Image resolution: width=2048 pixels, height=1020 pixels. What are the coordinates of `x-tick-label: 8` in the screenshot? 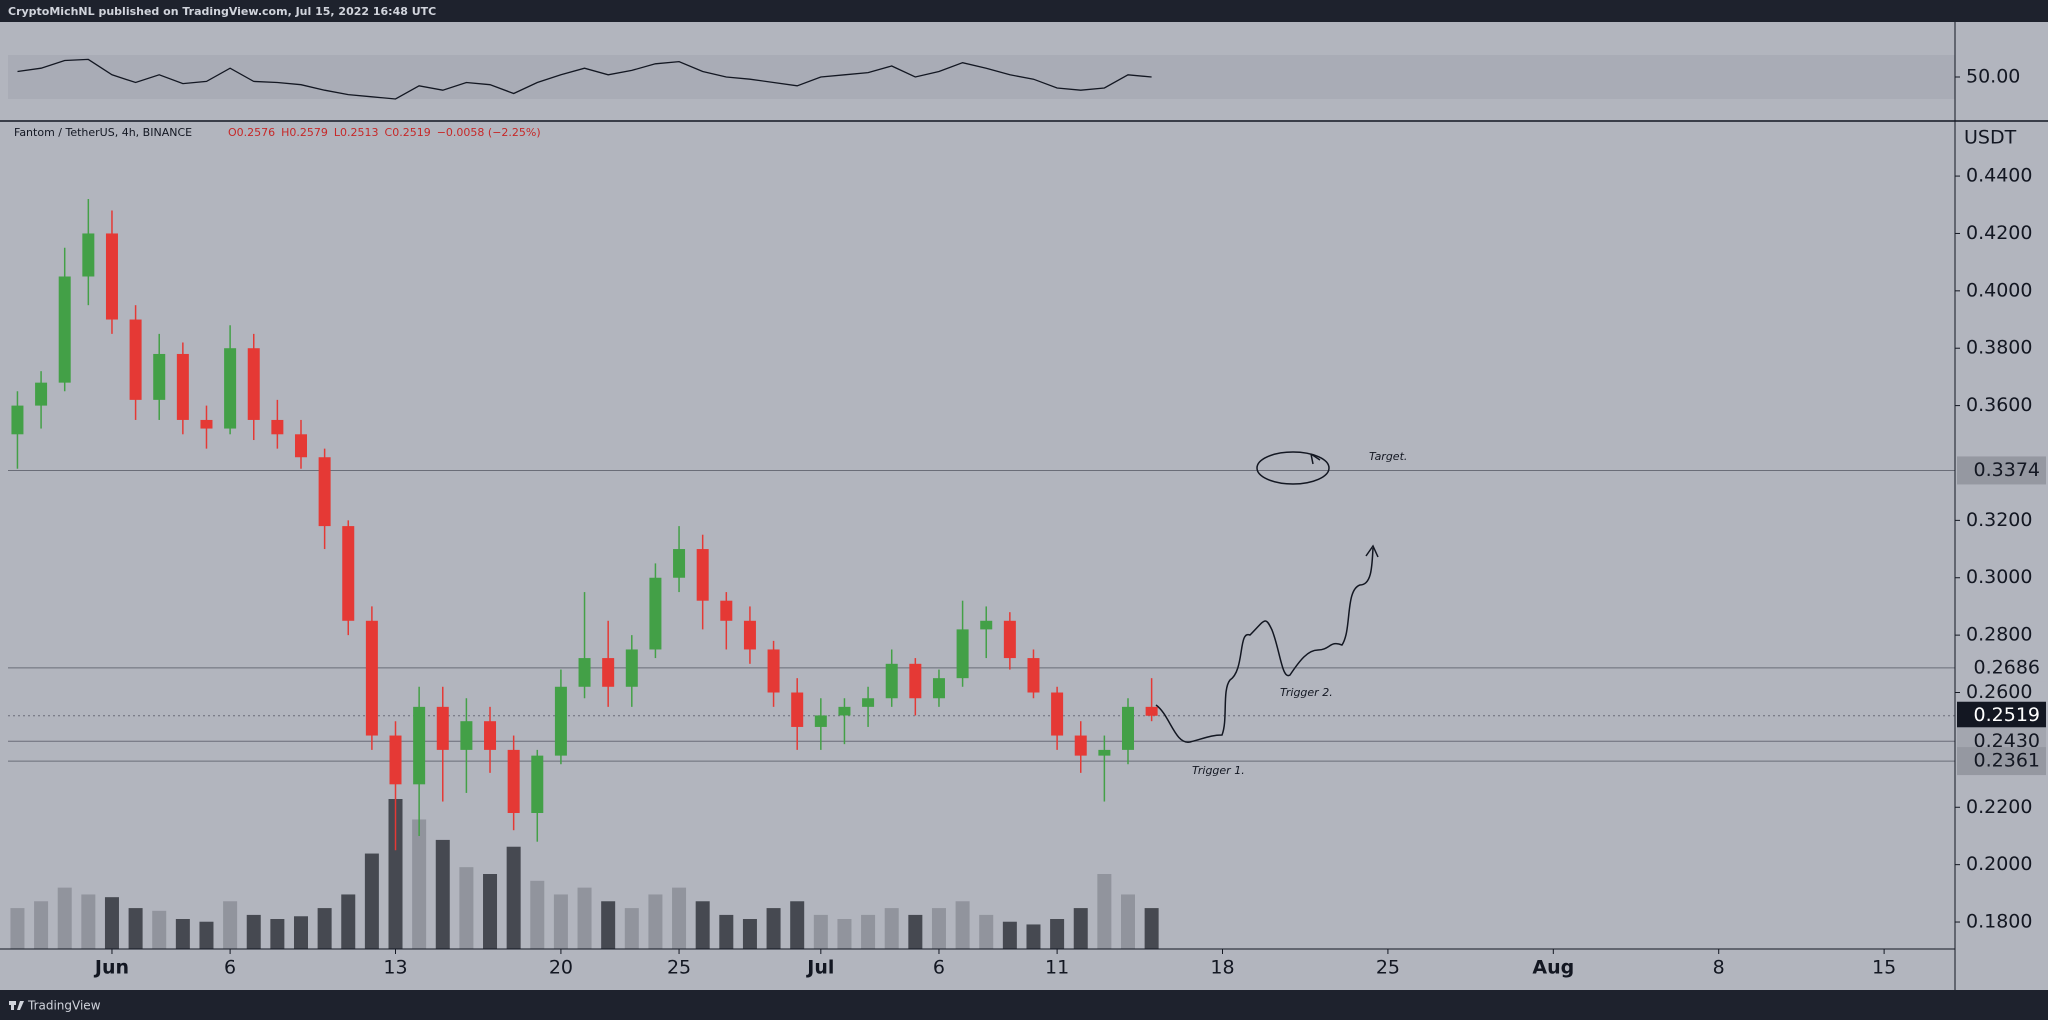 It's located at (1719, 968).